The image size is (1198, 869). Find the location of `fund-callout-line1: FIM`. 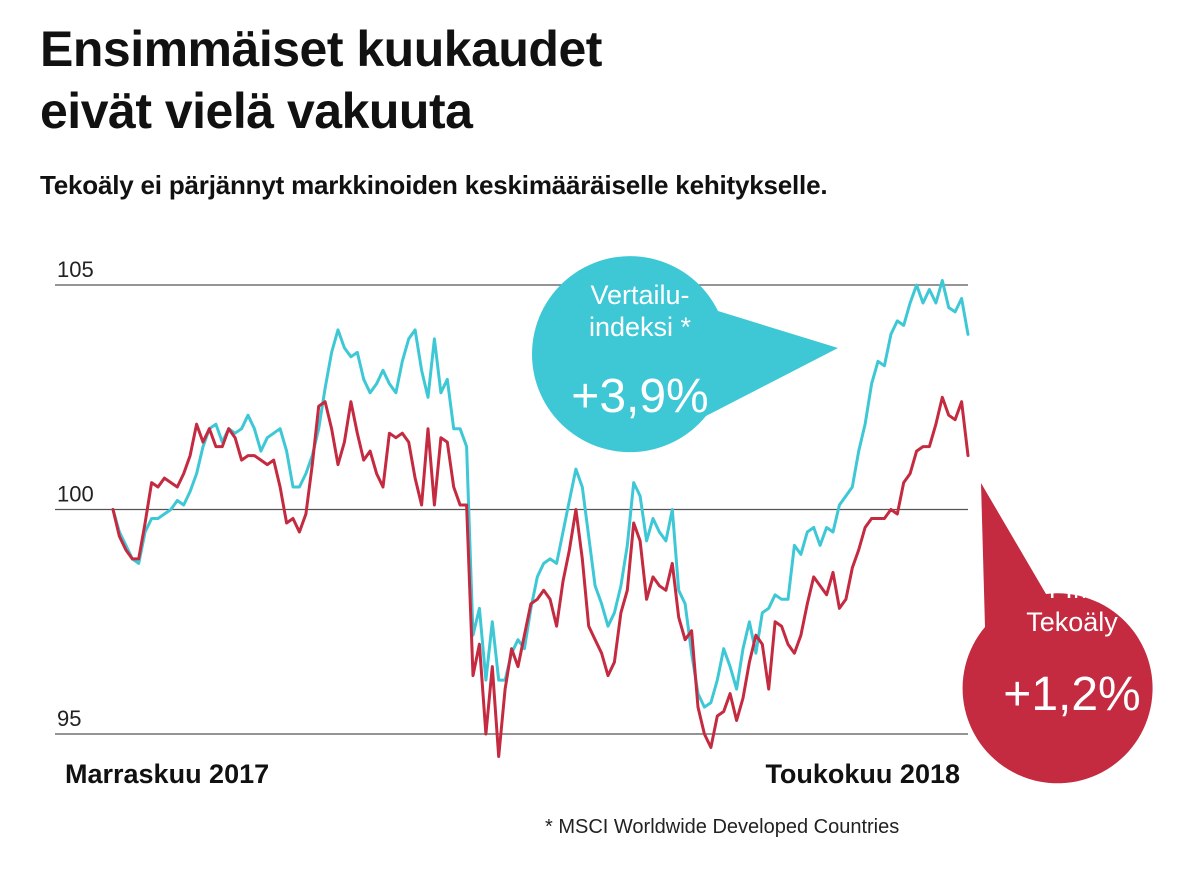

fund-callout-line1: FIM is located at coordinates (1072, 589).